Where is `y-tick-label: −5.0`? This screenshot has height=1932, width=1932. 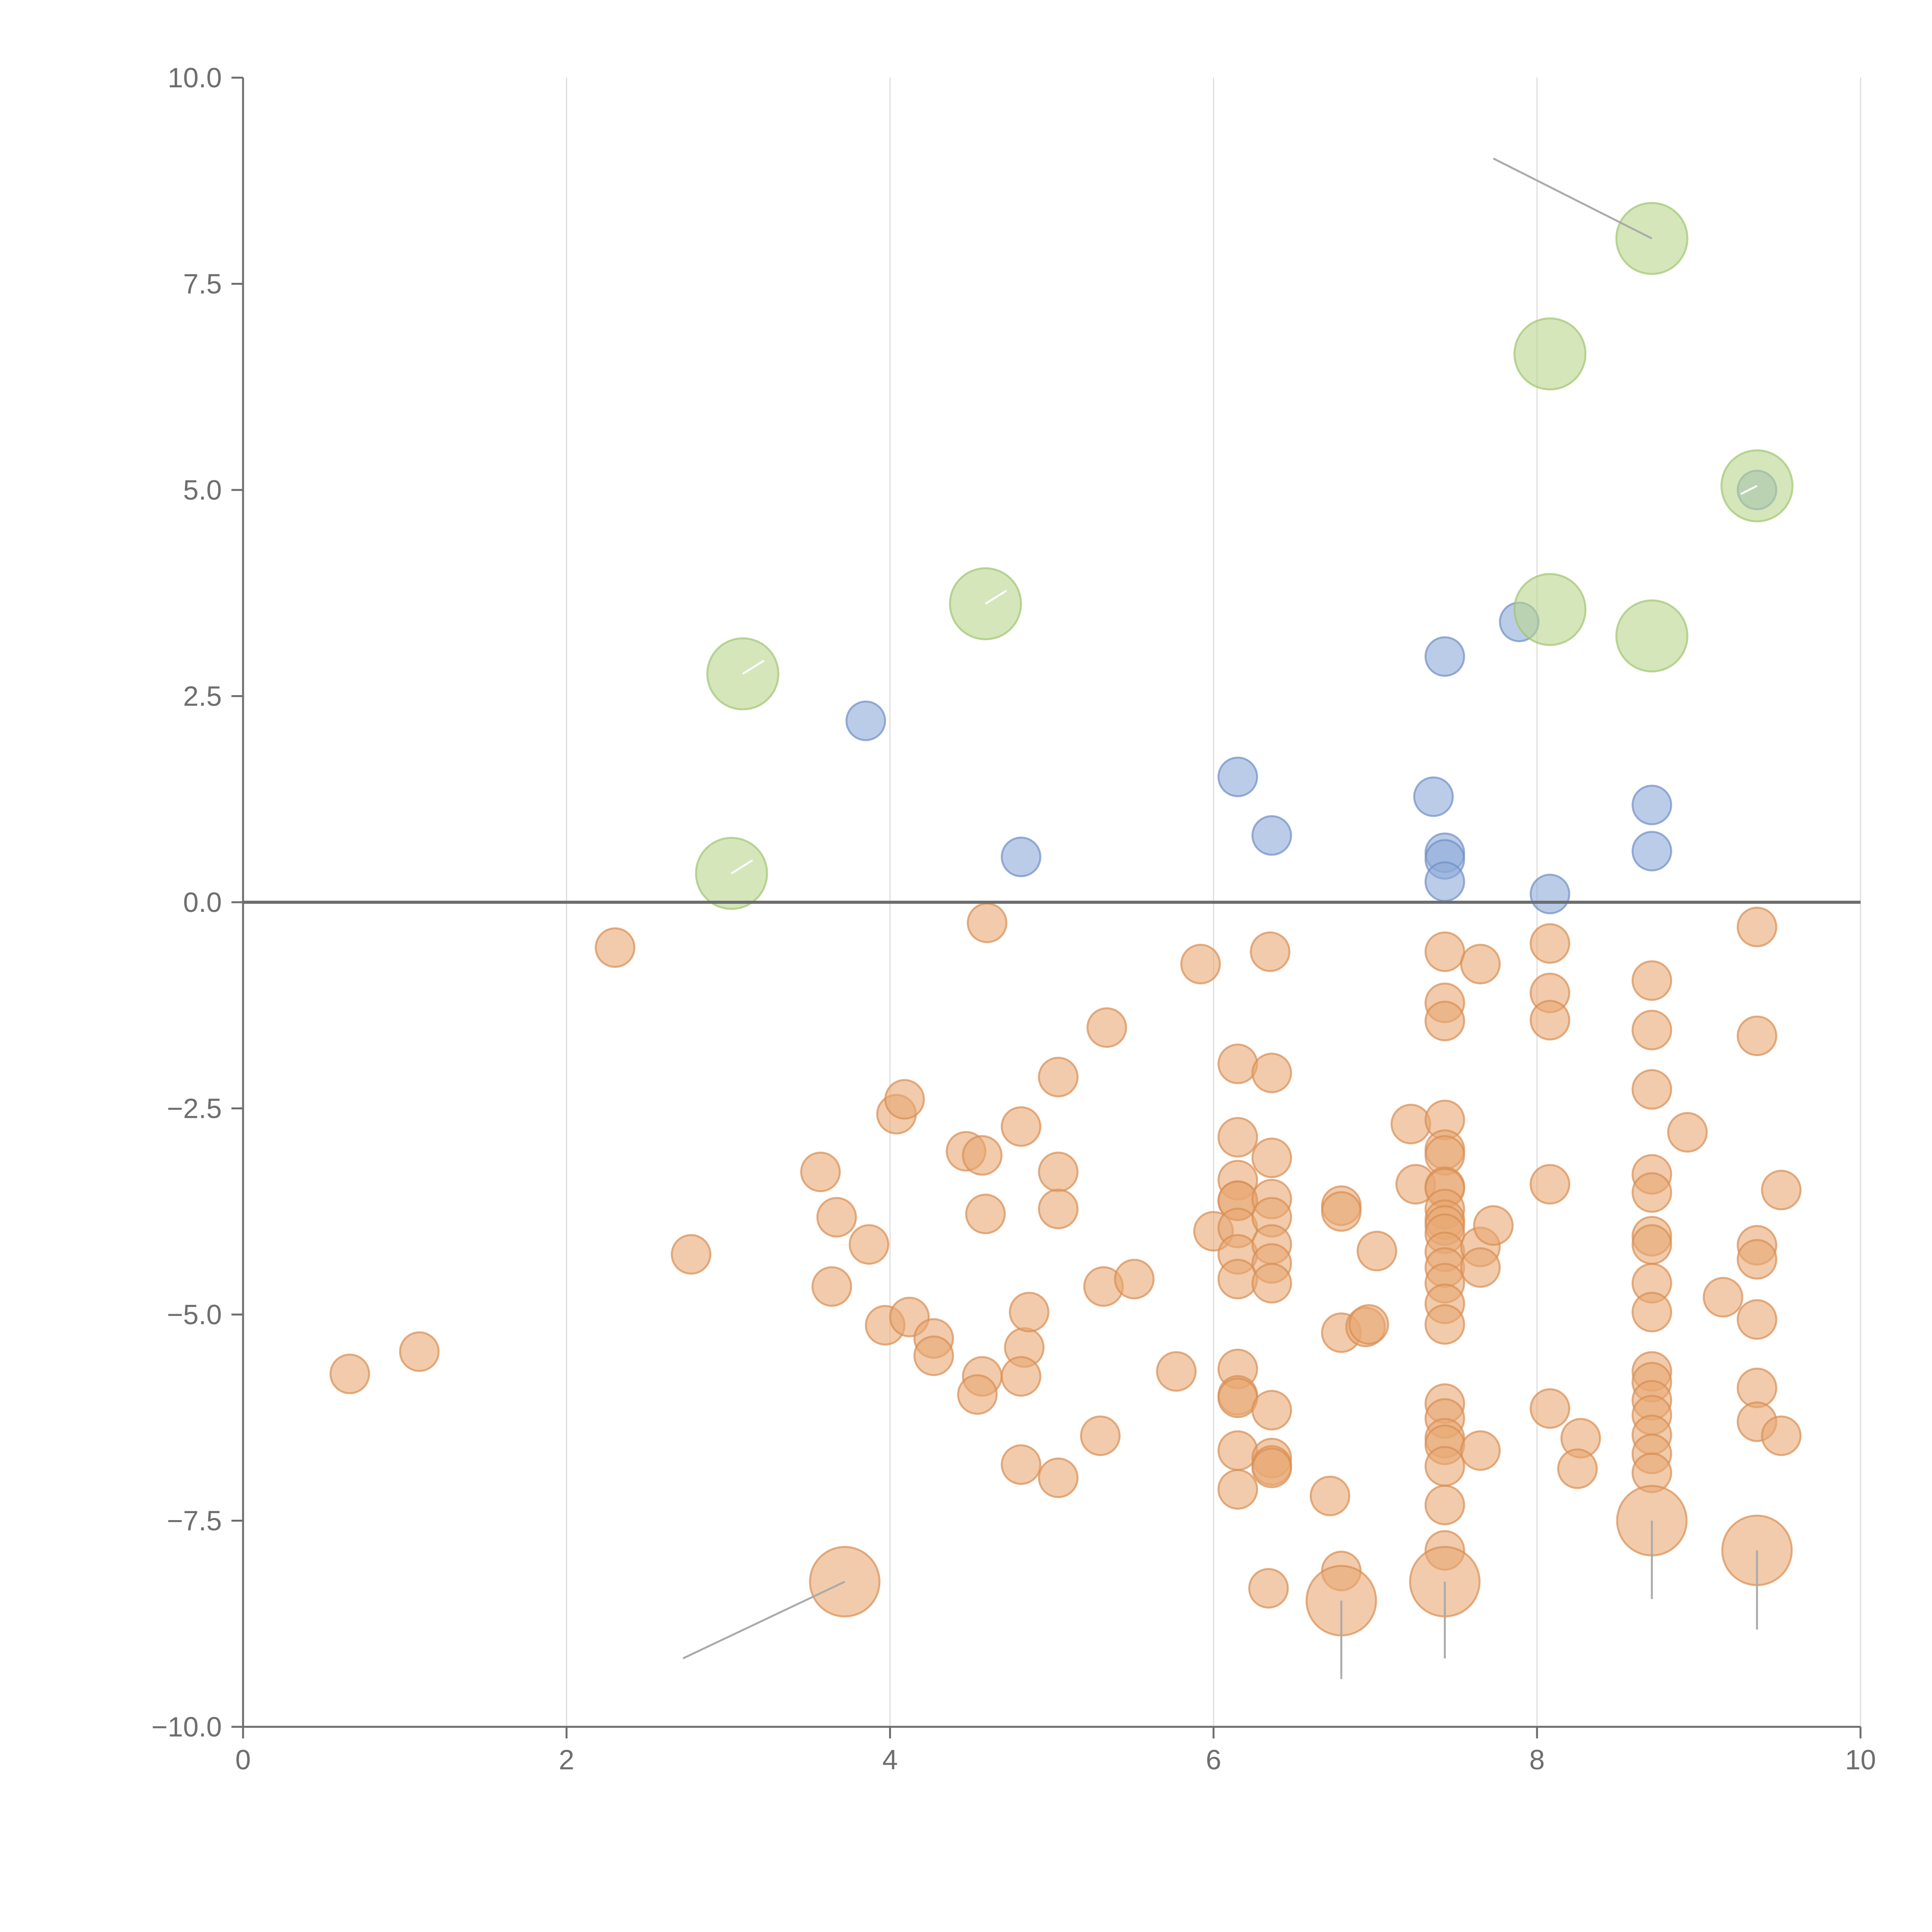
y-tick-label: −5.0 is located at coordinates (194, 1314).